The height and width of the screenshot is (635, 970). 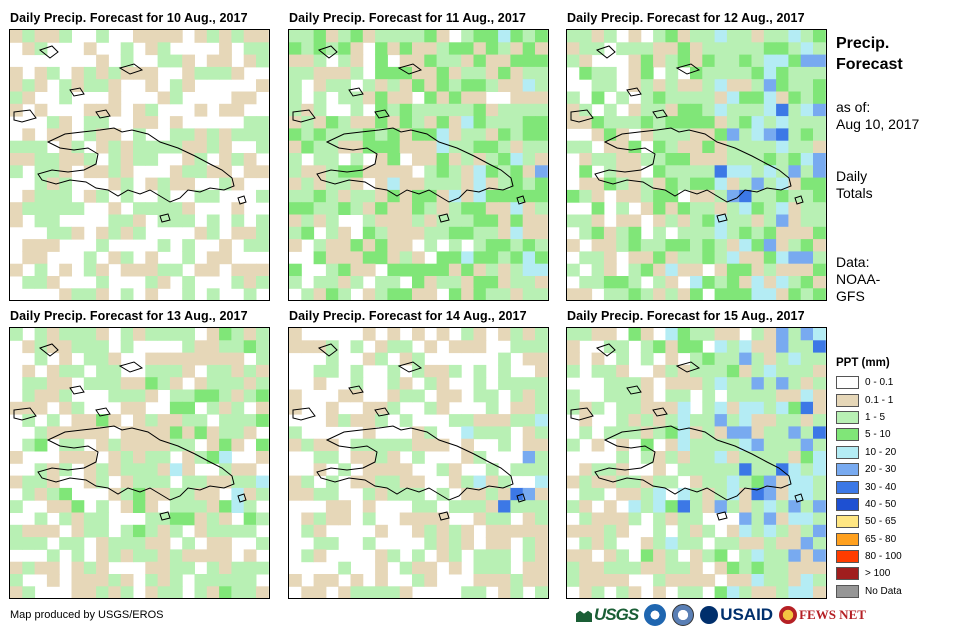 What do you see at coordinates (418, 463) in the screenshot?
I see `precip-grid` at bounding box center [418, 463].